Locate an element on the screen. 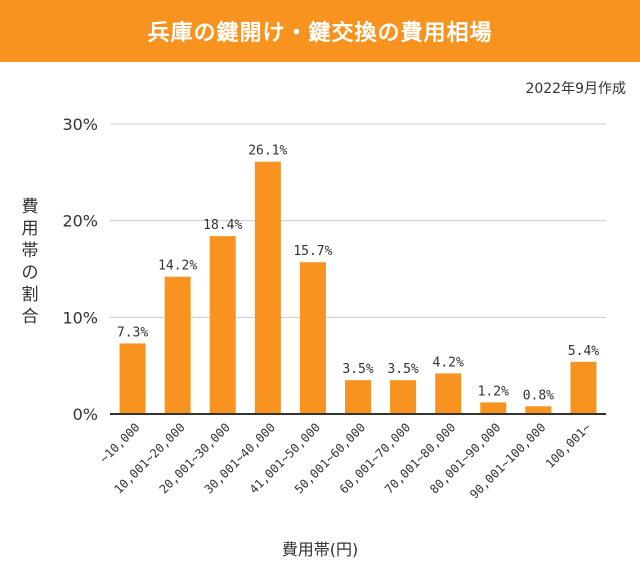 This screenshot has width=640, height=580. y-tick-label: 0% is located at coordinates (85, 414).